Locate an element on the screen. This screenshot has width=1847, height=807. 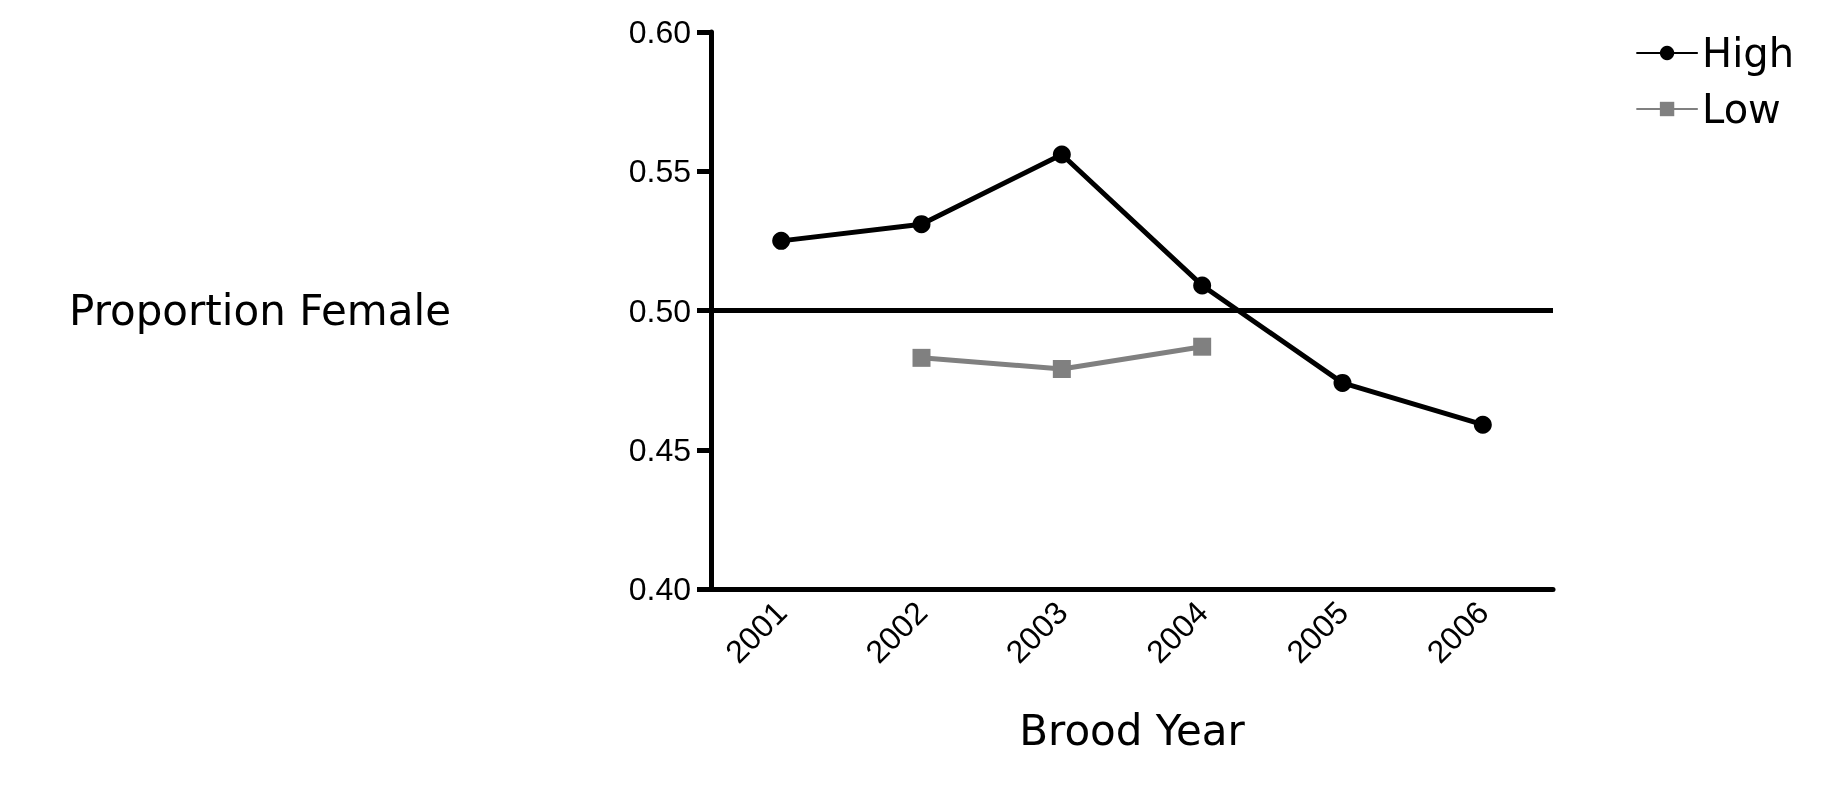
legend-label: High is located at coordinates (1748, 53).